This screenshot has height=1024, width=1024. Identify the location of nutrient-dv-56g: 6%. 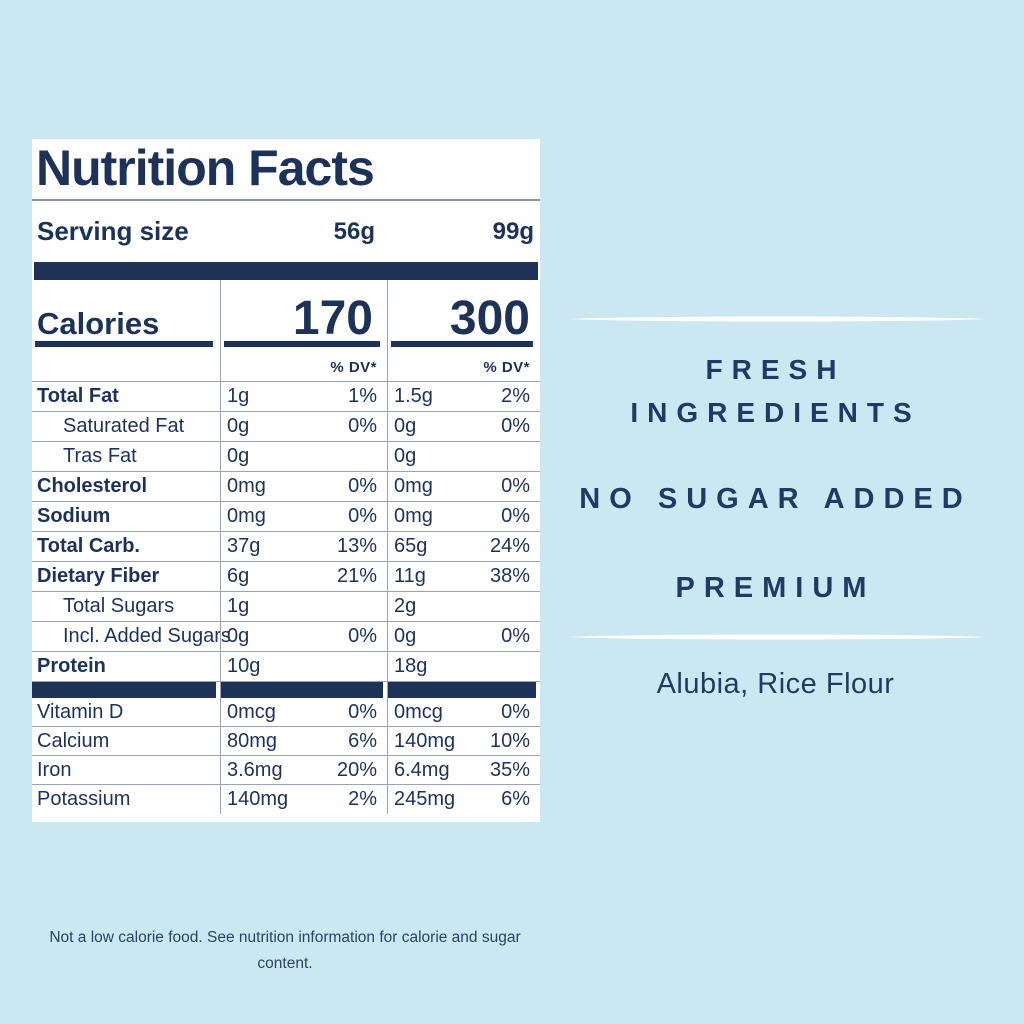
(362, 740).